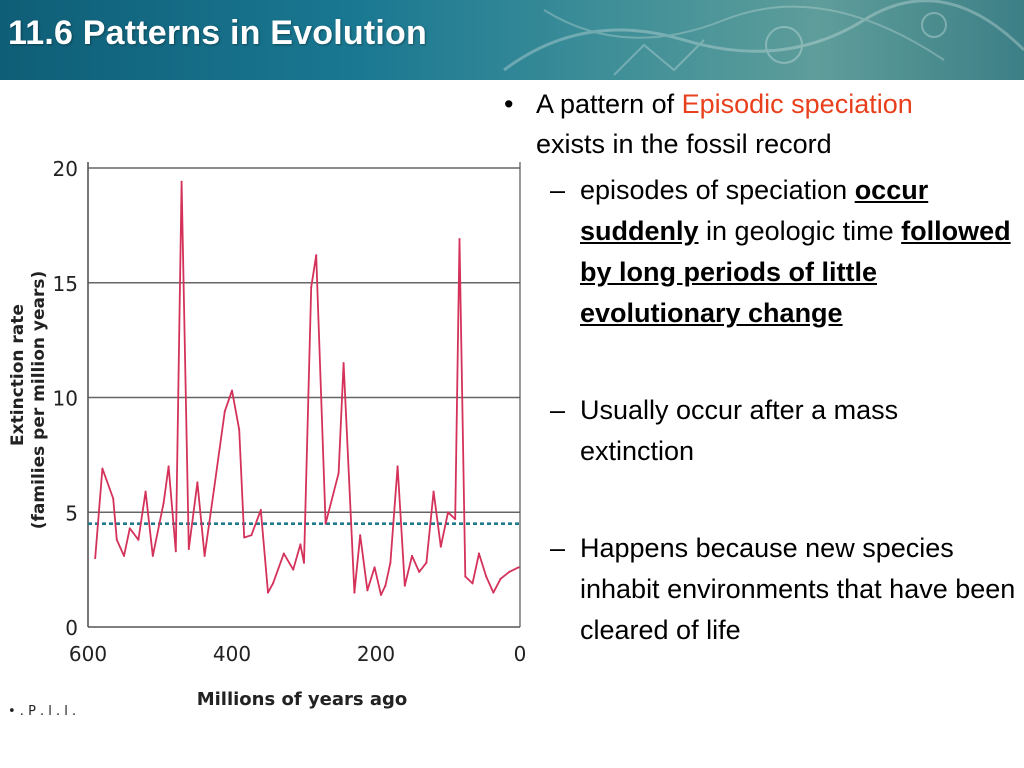  What do you see at coordinates (797, 104) in the screenshot?
I see `highlight-episodic-speciation: Episodic speciation` at bounding box center [797, 104].